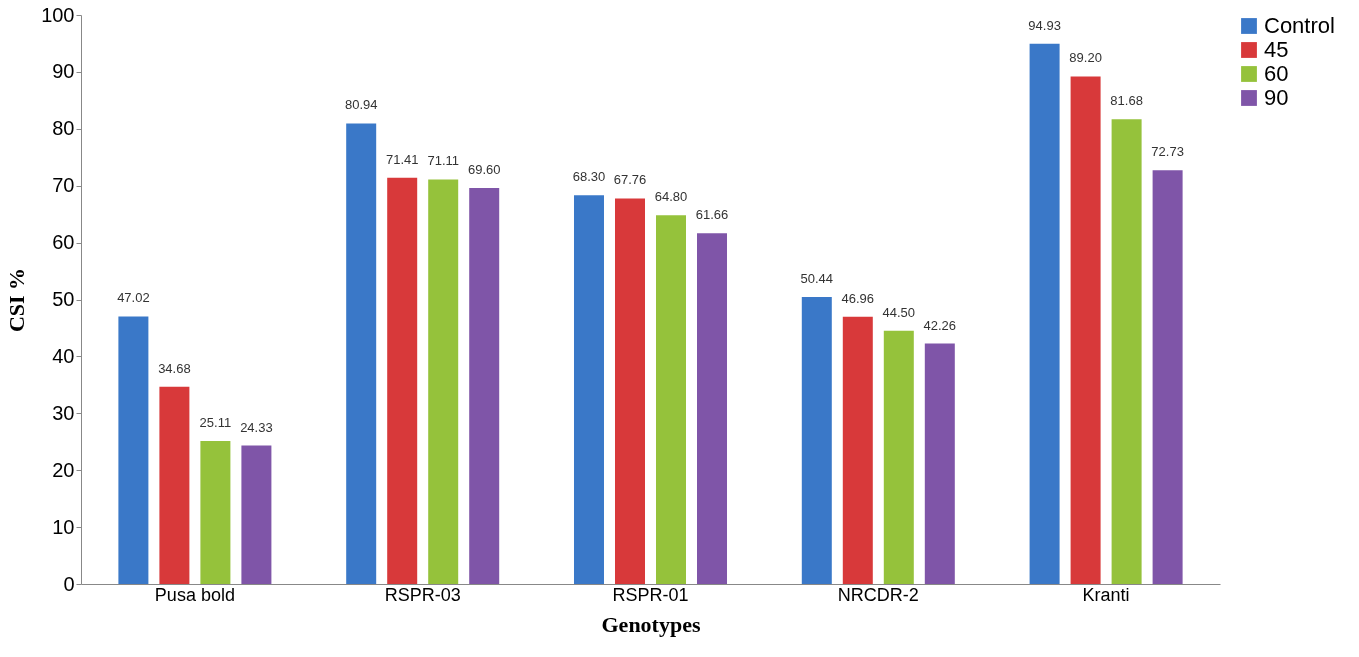 Image resolution: width=1359 pixels, height=657 pixels. What do you see at coordinates (899, 312) in the screenshot?
I see `data-label: 44.50` at bounding box center [899, 312].